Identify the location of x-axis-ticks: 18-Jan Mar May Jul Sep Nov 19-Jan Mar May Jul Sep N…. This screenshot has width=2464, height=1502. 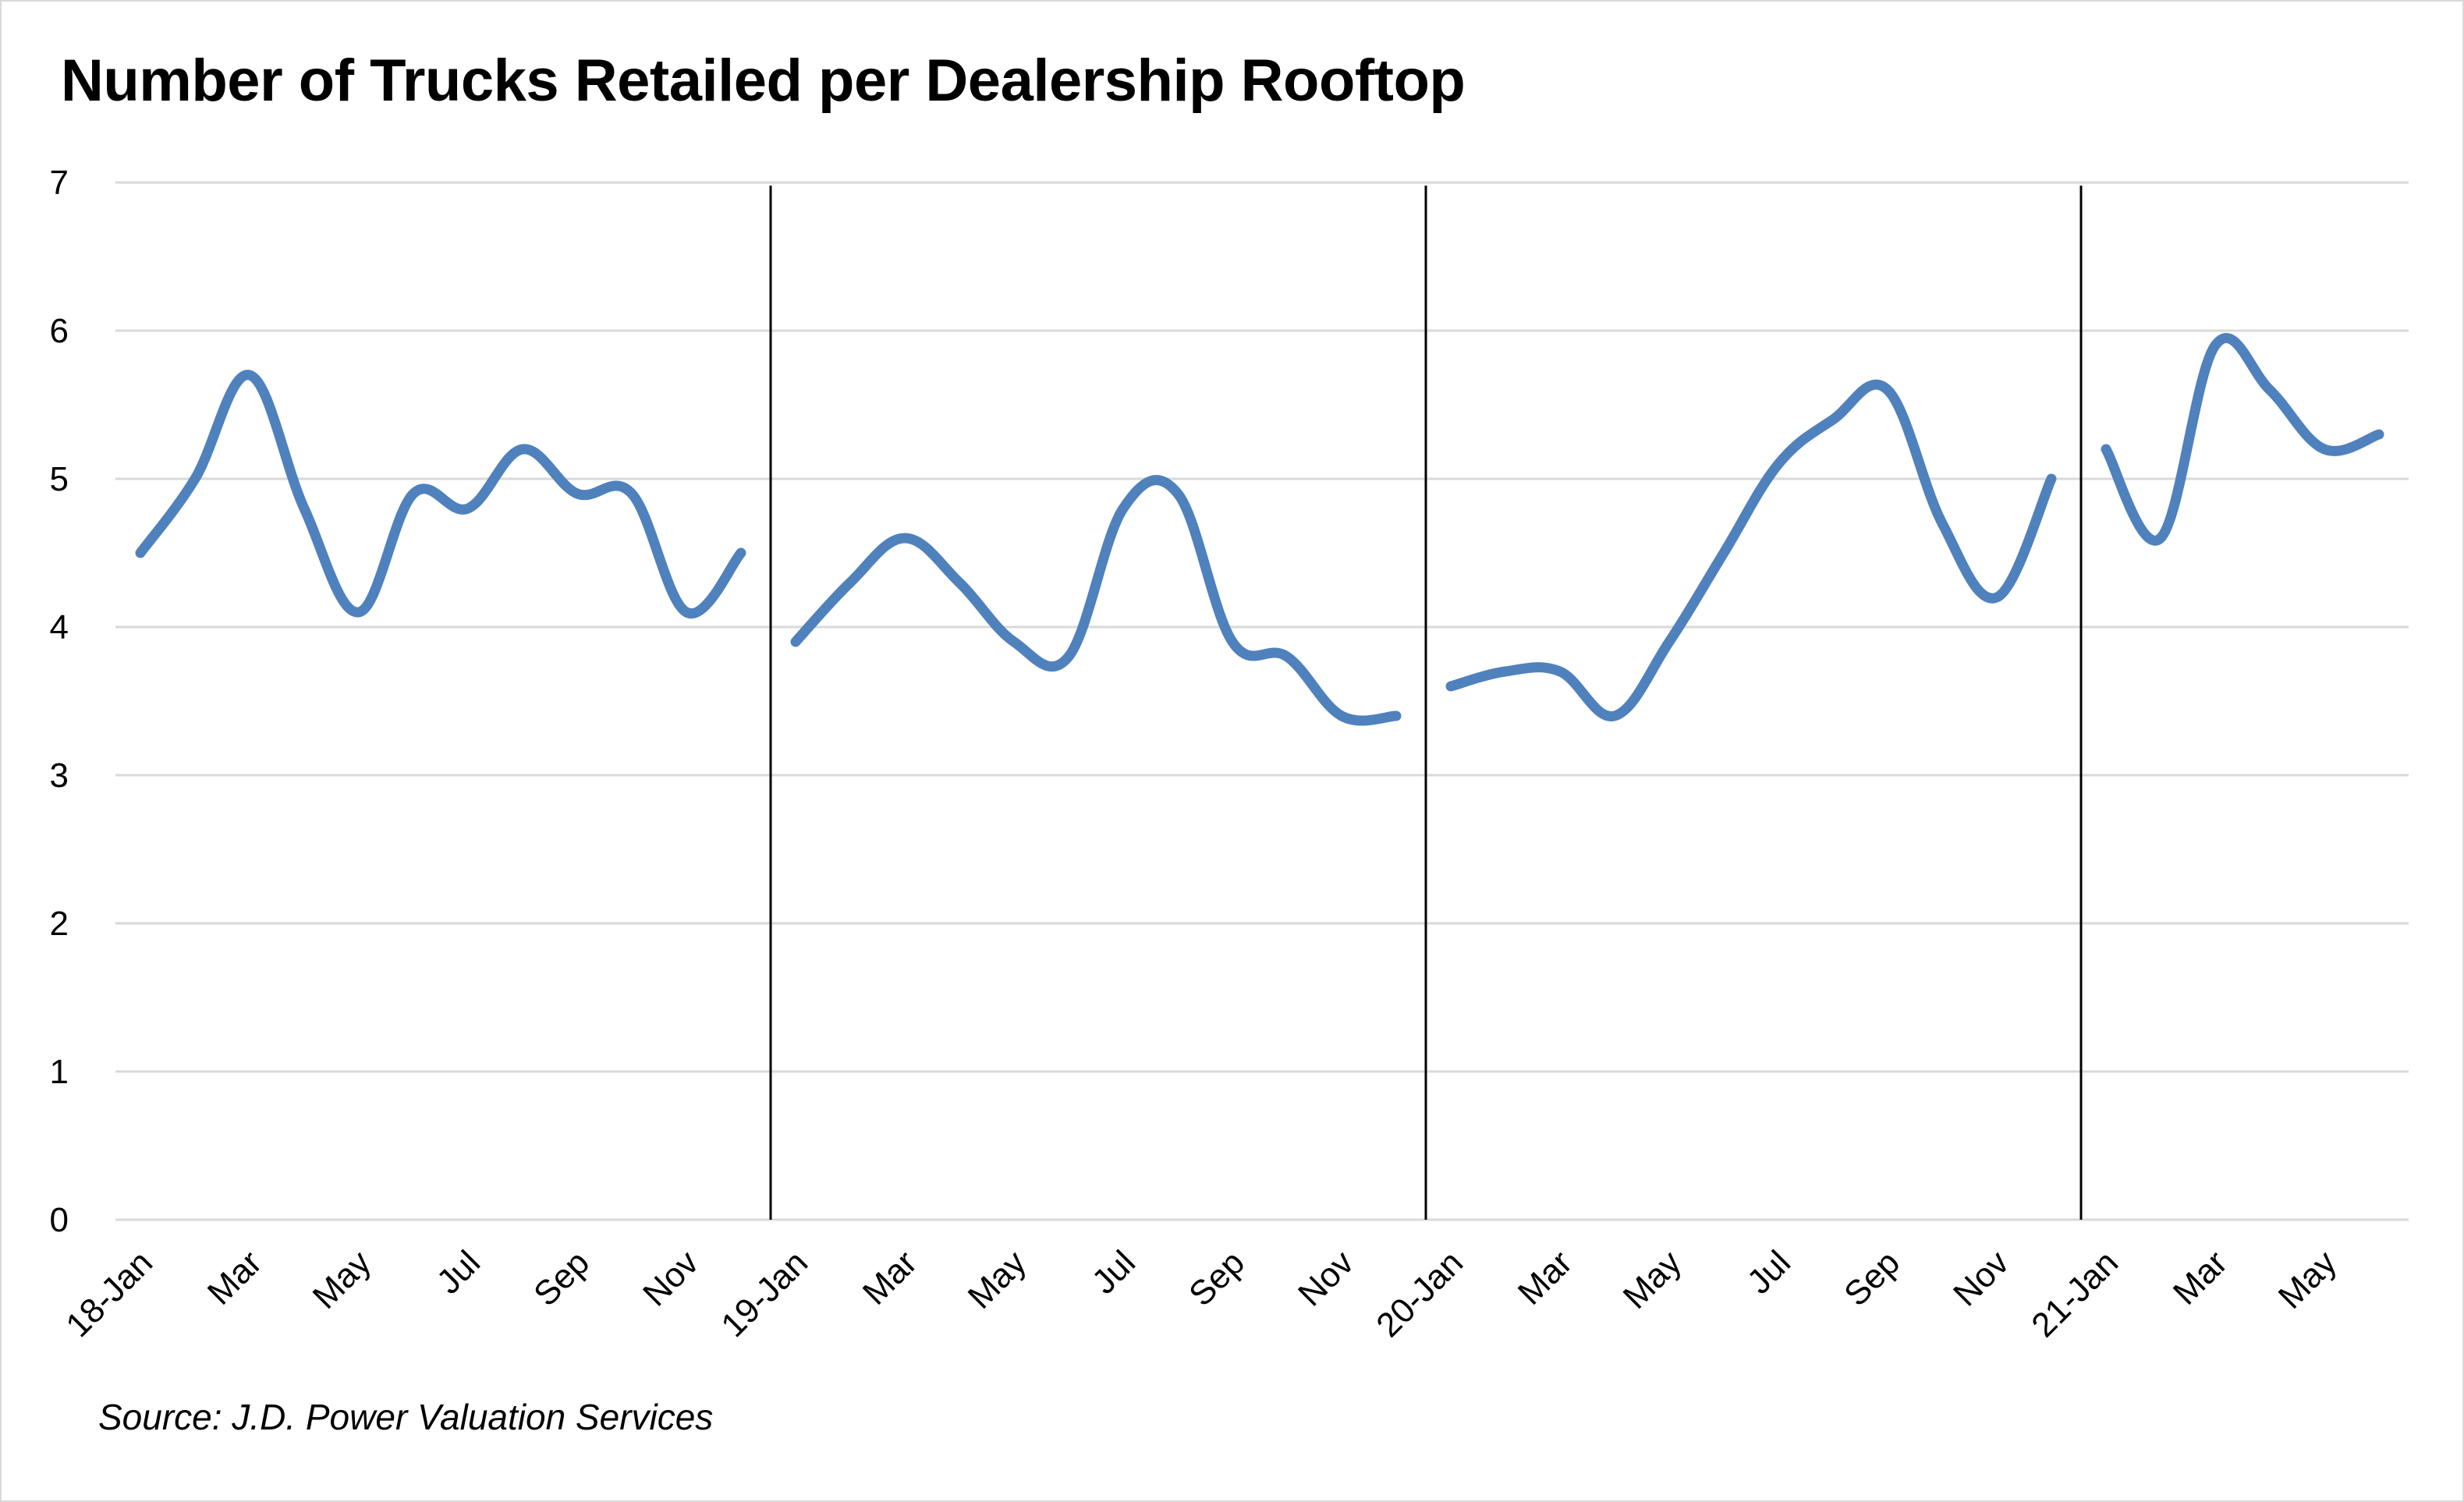
(1201, 1293).